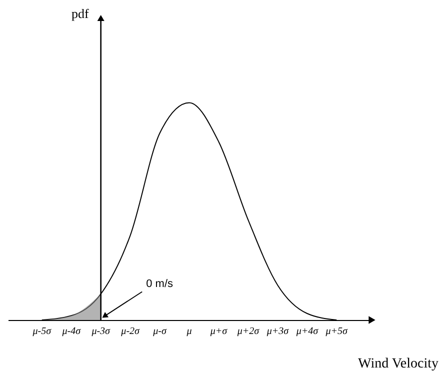 The height and width of the screenshot is (377, 445). I want to click on x-tick-label: μ-2σ, so click(130, 331).